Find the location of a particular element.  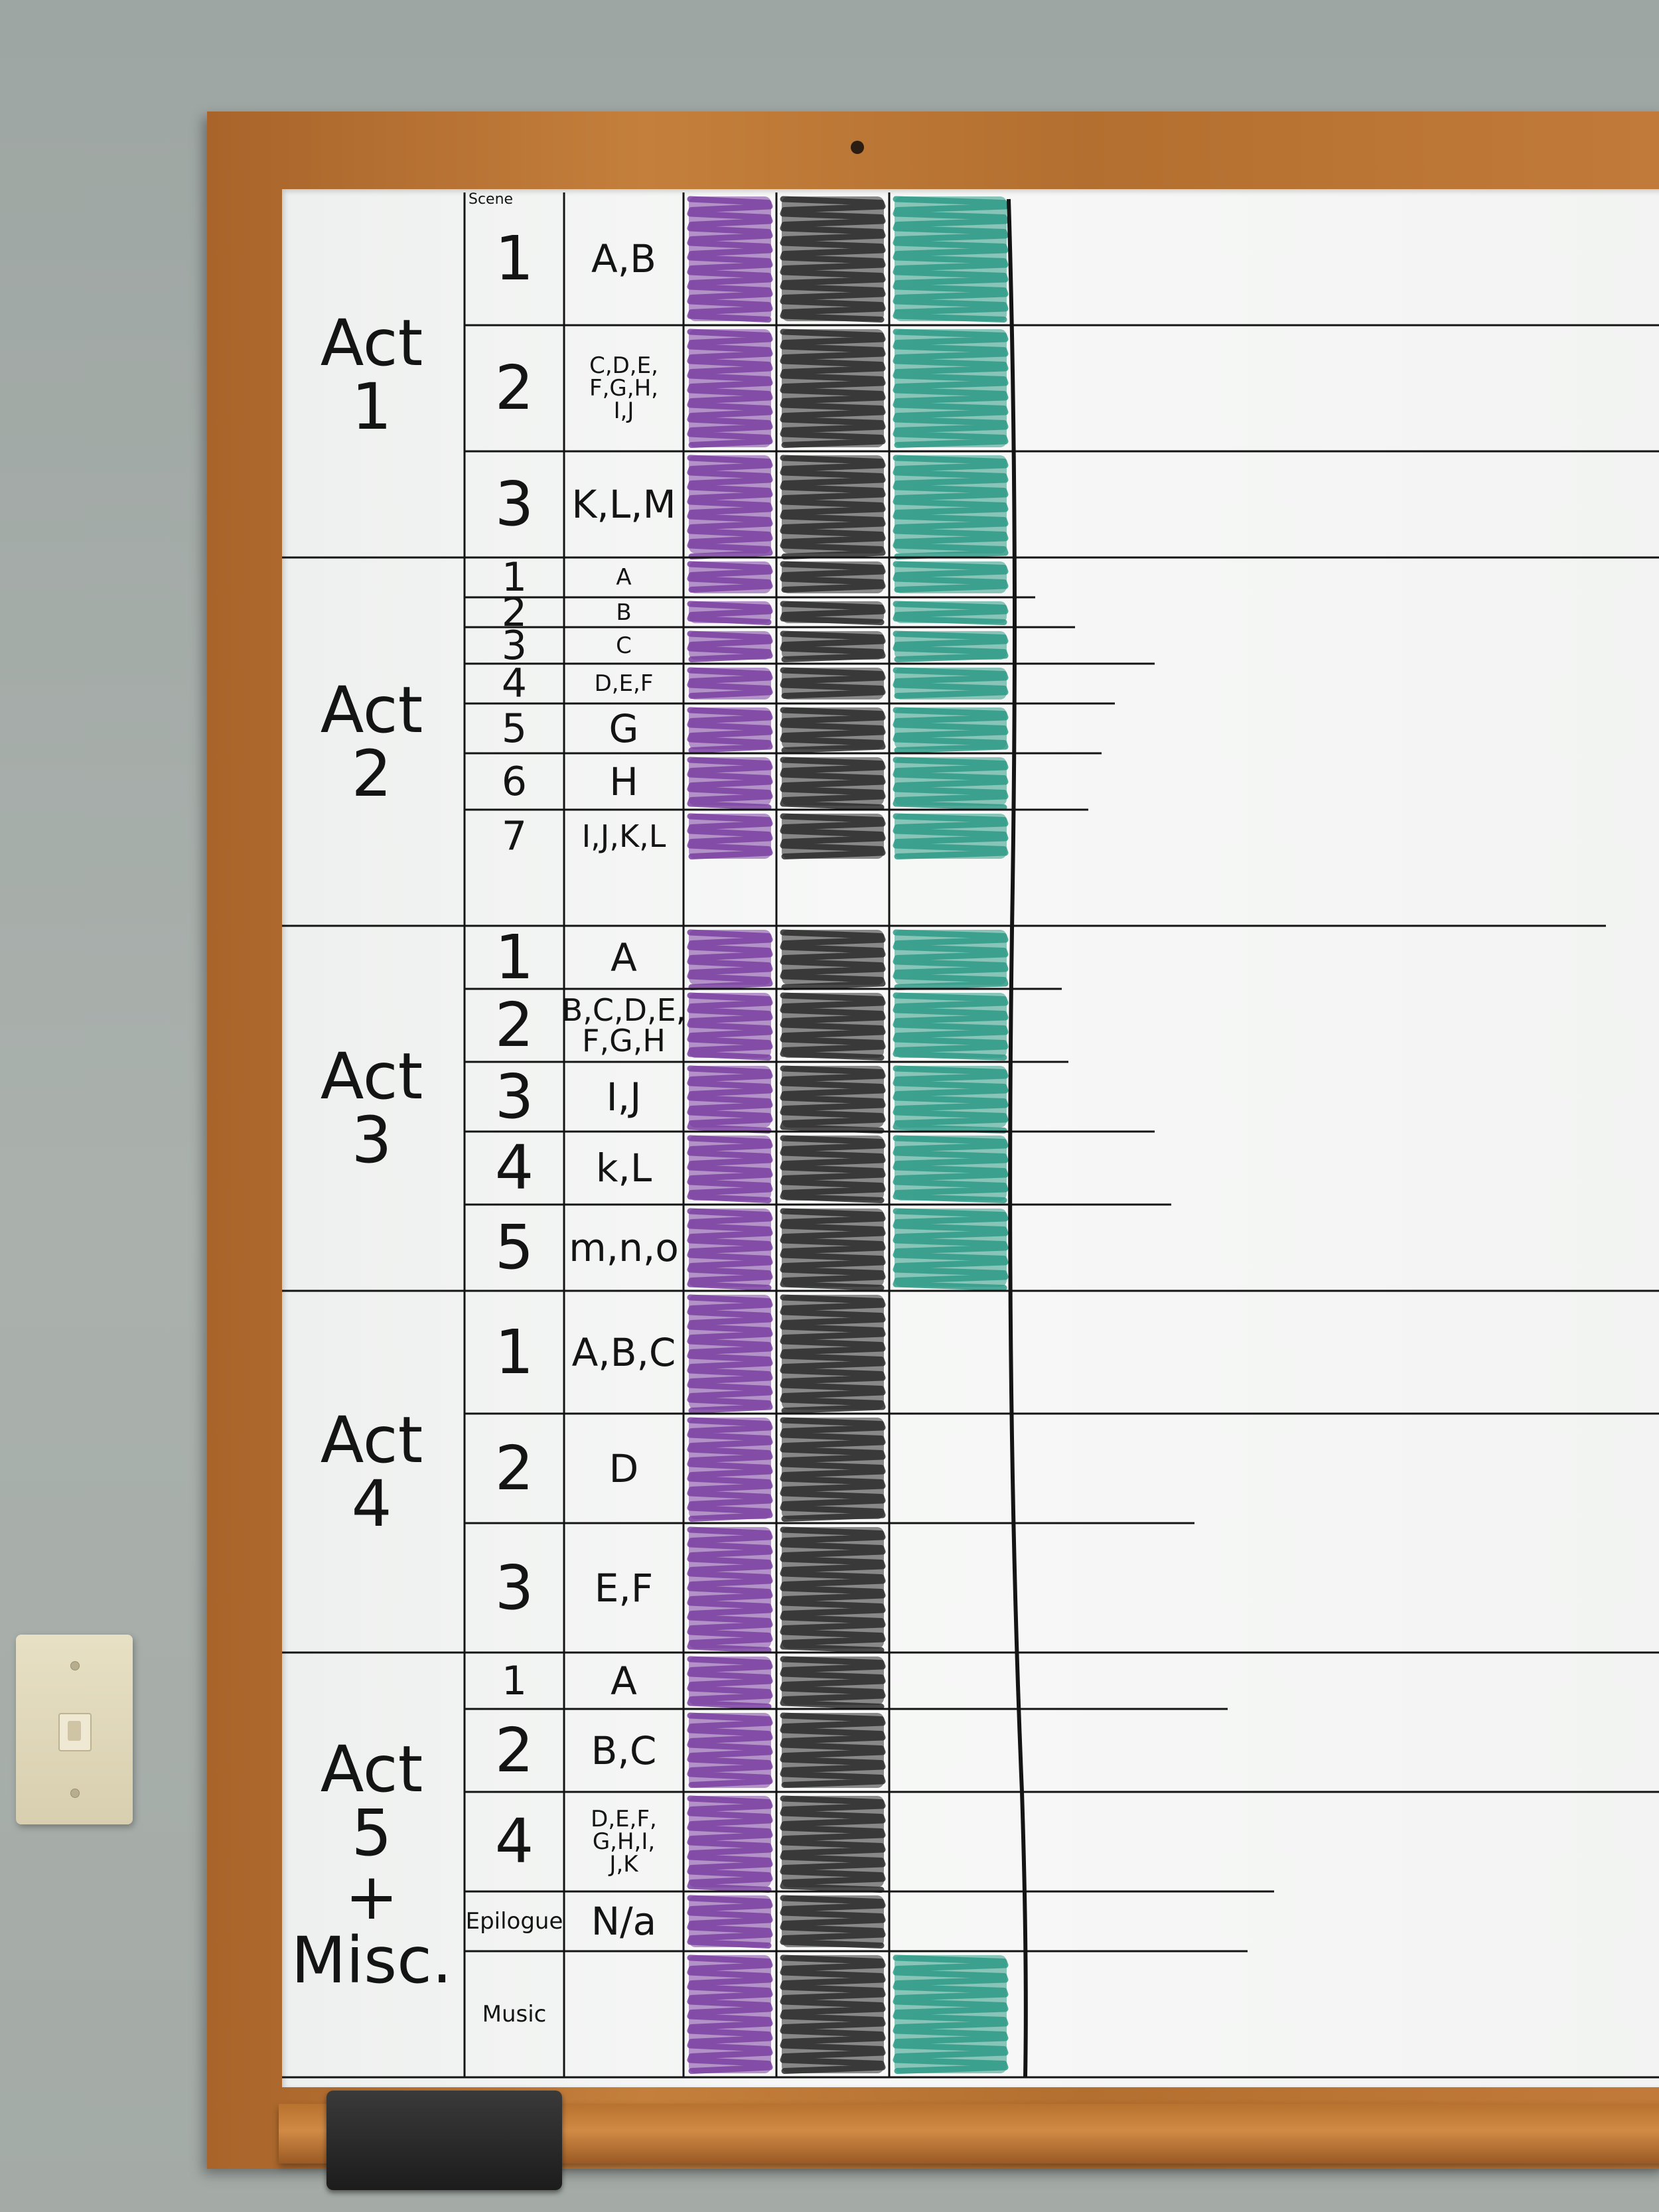

act-label: Act 5 + Misc. is located at coordinates (372, 1865).